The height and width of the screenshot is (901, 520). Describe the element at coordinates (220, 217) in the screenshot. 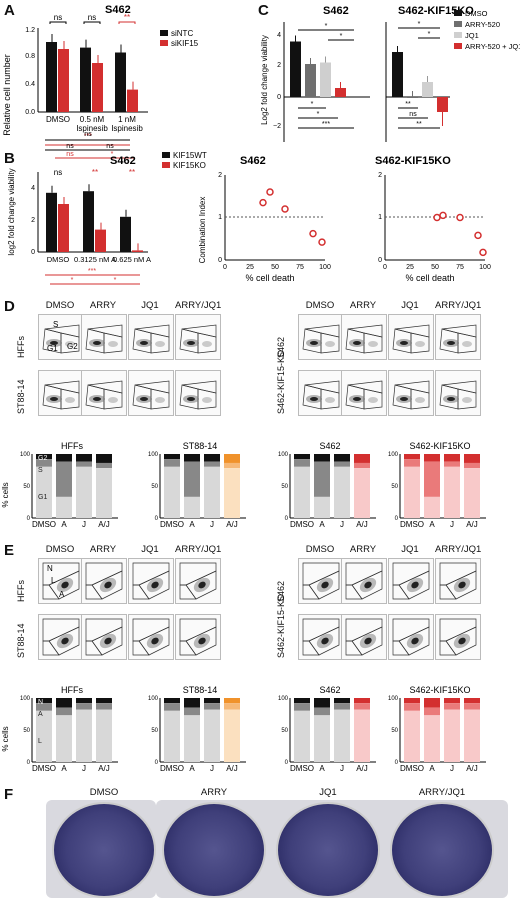

I see `svg-text: 1` at that location.